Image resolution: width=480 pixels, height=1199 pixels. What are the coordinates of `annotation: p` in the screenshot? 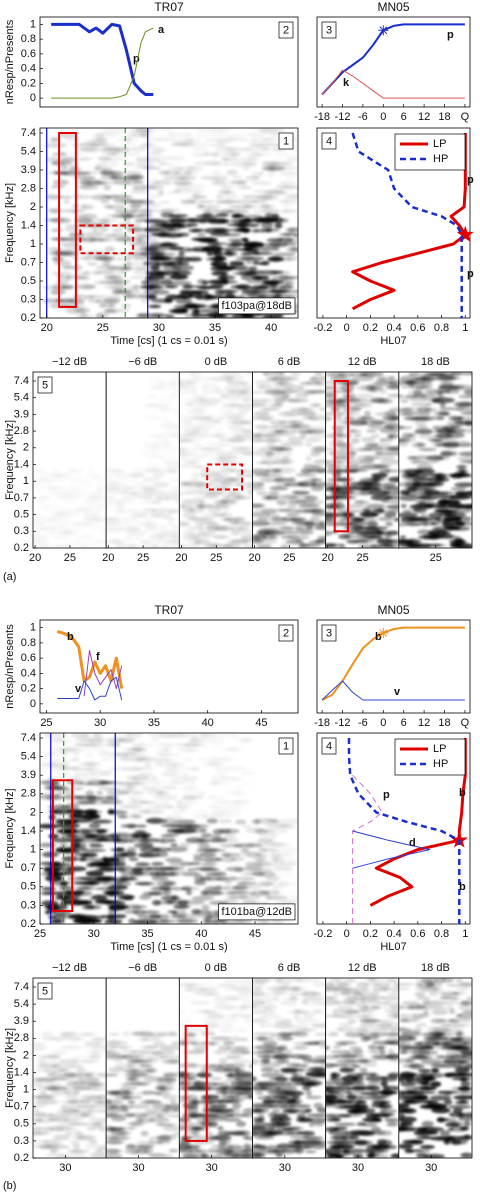 It's located at (470, 274).